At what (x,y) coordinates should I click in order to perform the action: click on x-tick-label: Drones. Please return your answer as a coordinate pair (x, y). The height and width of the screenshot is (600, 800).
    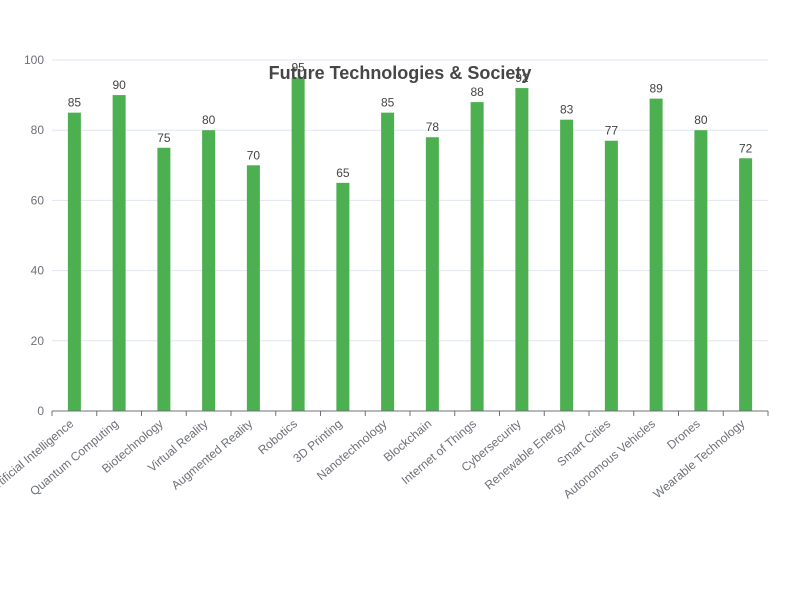
    Looking at the image, I should click on (683, 435).